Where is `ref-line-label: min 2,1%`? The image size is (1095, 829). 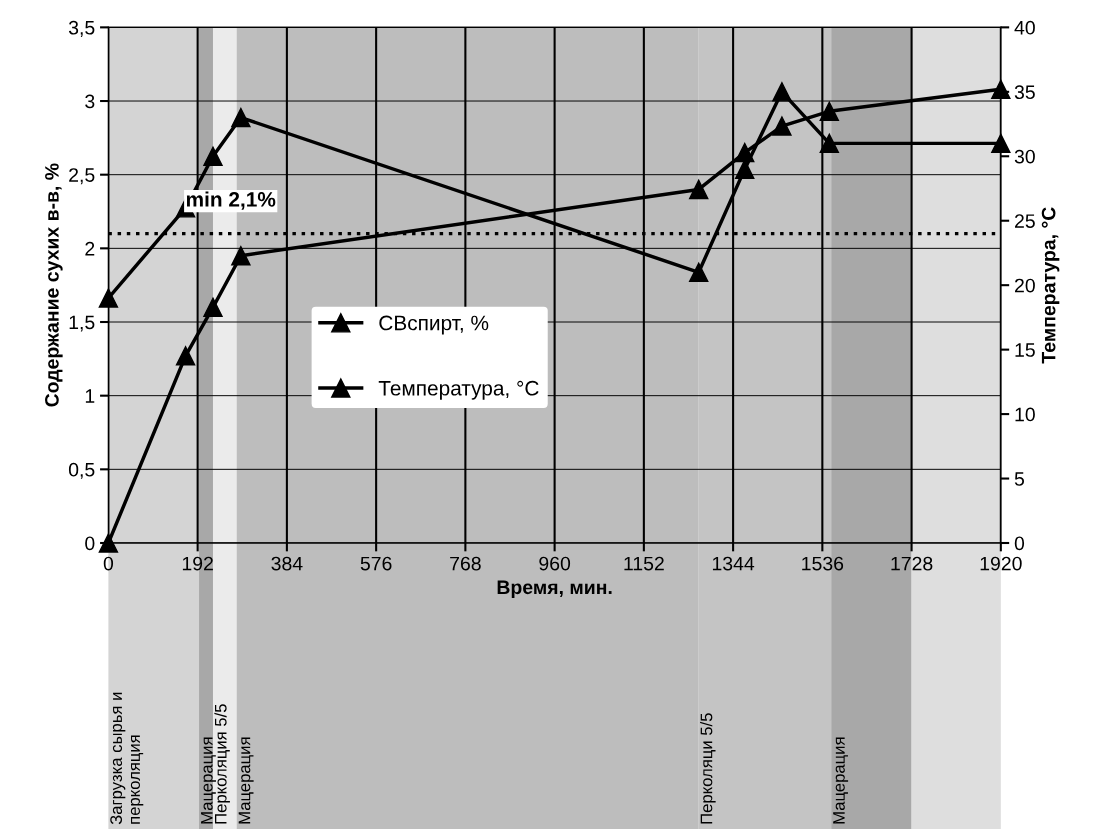
ref-line-label: min 2,1% is located at coordinates (231, 200).